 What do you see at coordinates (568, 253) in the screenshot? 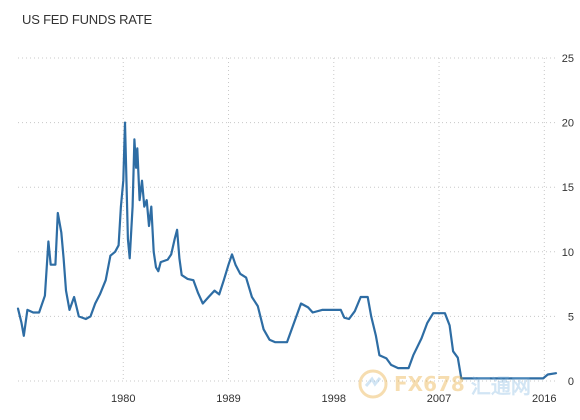
I see `y-tick-label: 10` at bounding box center [568, 253].